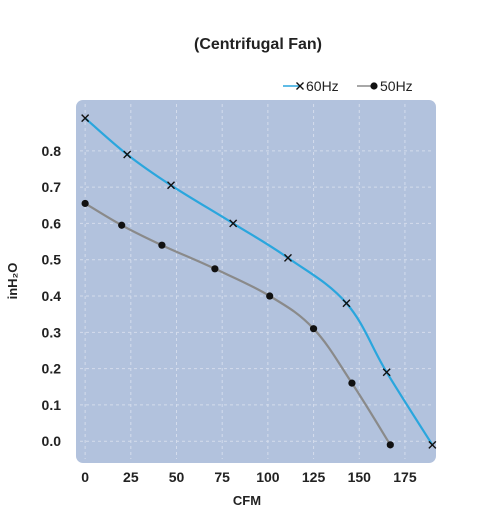 This screenshot has height=530, width=483. Describe the element at coordinates (322, 86) in the screenshot. I see `legend-label: 60Hz` at that location.